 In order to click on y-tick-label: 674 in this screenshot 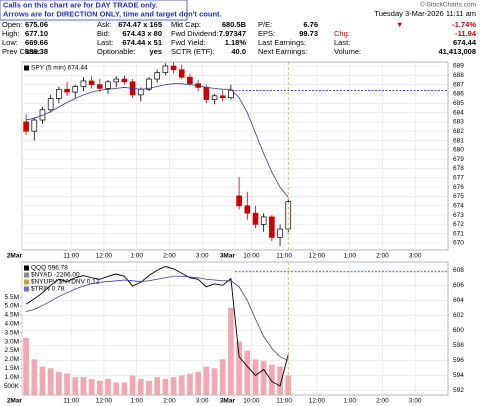, I will do `click(458, 205)`.